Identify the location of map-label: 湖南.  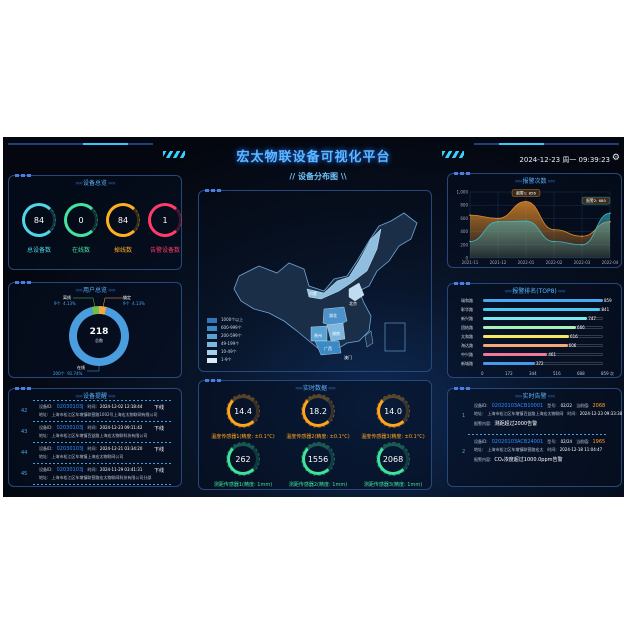
(336, 333).